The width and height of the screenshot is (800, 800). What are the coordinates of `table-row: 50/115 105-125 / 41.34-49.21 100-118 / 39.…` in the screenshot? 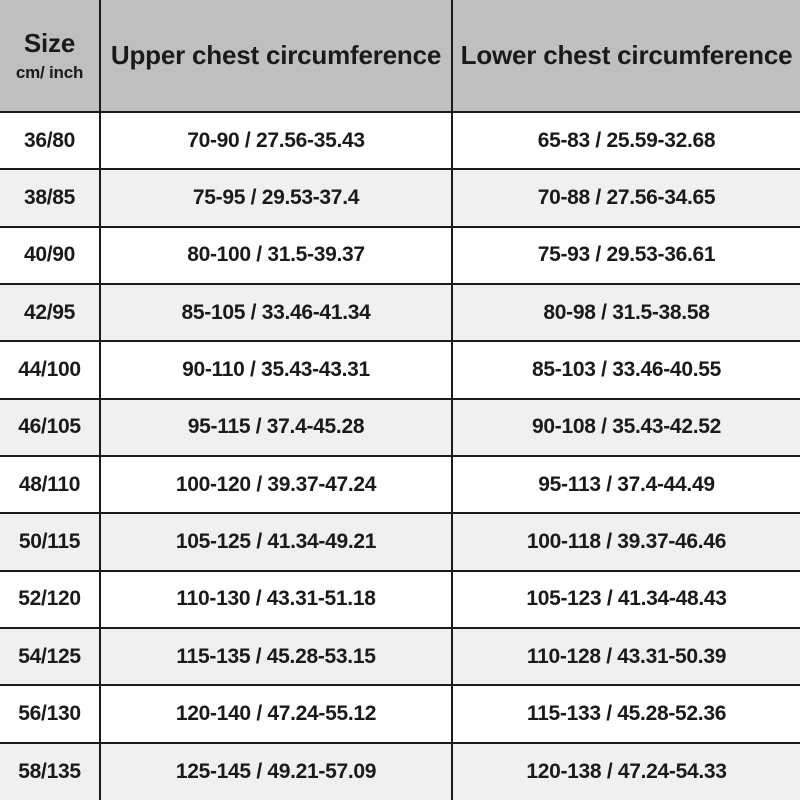 It's located at (400, 542).